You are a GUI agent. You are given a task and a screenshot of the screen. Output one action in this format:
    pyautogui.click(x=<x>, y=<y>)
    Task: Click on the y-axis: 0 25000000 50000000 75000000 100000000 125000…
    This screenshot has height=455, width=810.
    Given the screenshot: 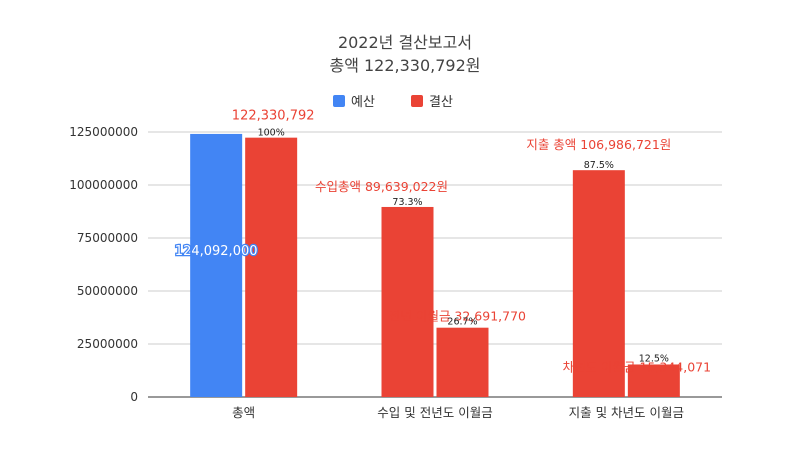 What is the action you would take?
    pyautogui.click(x=103, y=264)
    